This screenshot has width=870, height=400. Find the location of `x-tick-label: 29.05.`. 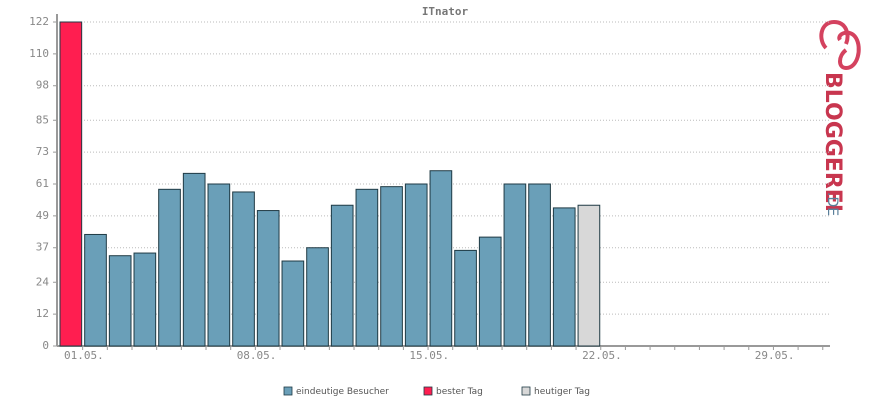

x-tick-label: 29.05. is located at coordinates (775, 355).